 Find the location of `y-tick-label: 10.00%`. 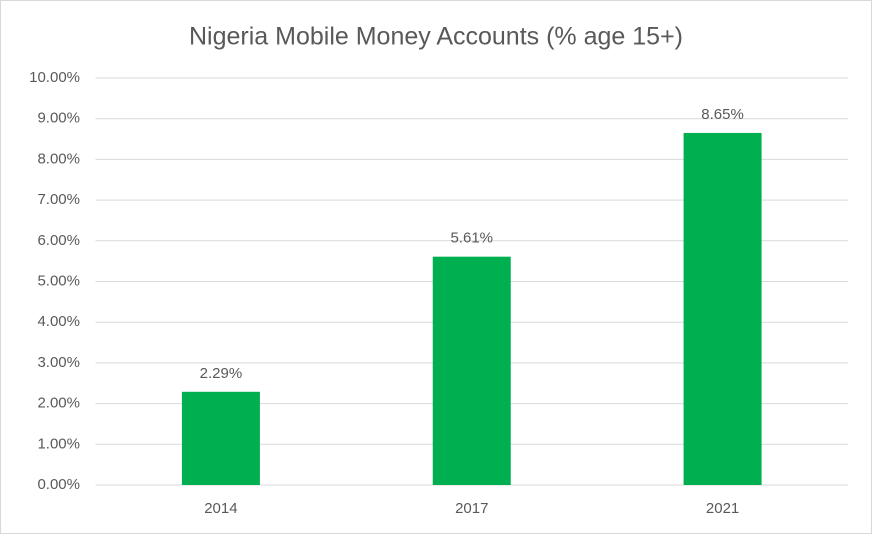

y-tick-label: 10.00% is located at coordinates (54, 77).